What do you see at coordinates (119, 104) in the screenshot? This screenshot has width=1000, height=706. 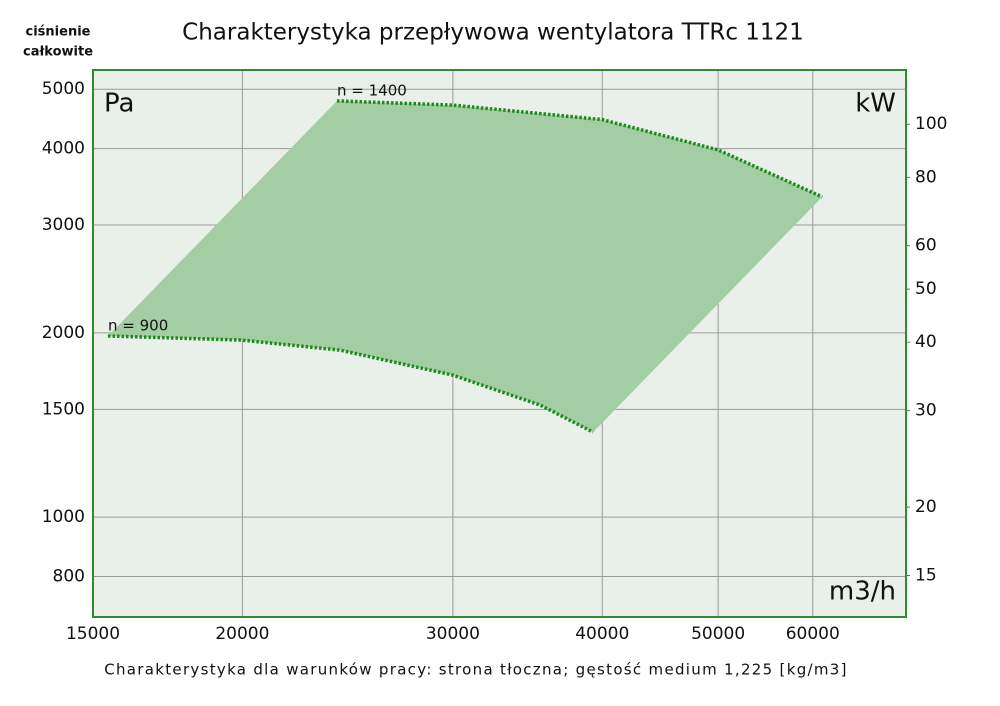 I see `y-unit: Pa` at bounding box center [119, 104].